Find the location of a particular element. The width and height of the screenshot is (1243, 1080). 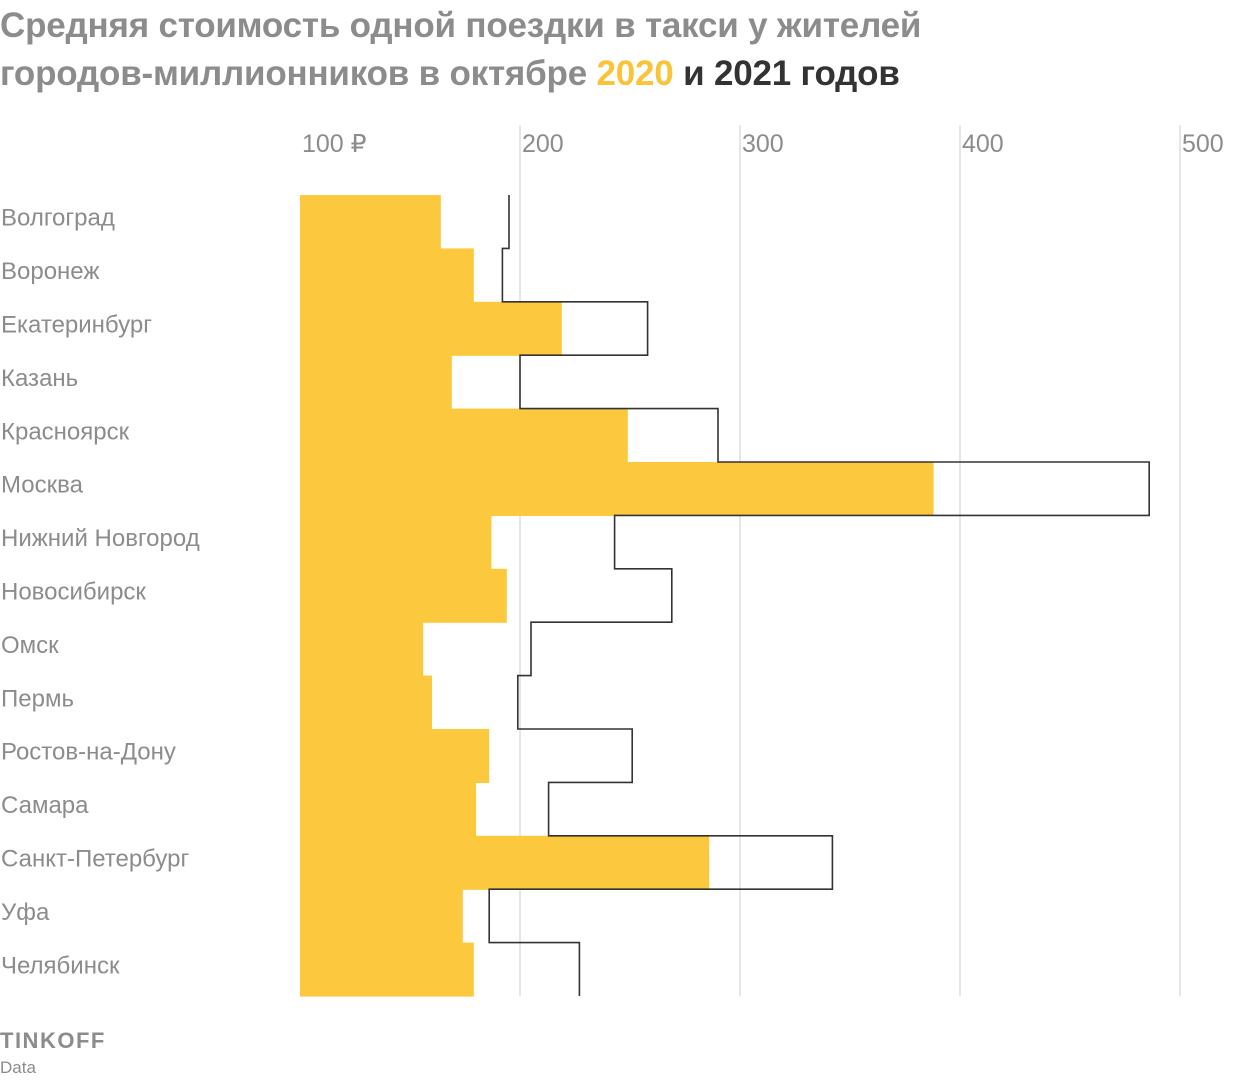

city-label: Уфа is located at coordinates (25, 912).